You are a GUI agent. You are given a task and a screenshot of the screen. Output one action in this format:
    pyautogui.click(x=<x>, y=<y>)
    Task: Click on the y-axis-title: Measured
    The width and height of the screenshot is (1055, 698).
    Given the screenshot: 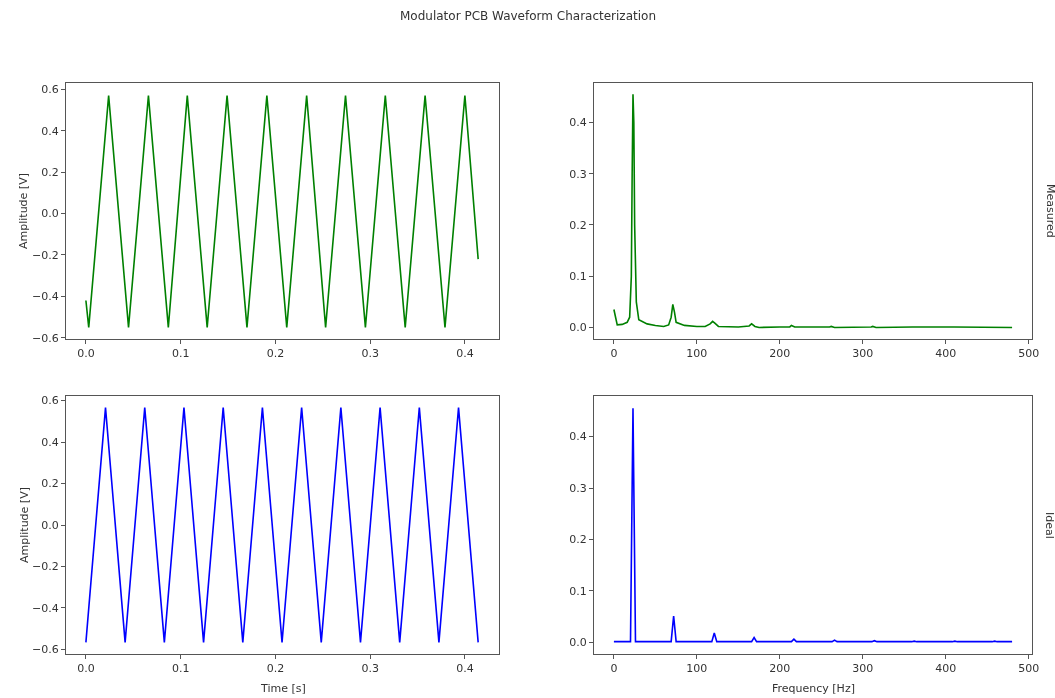 What is the action you would take?
    pyautogui.click(x=1049, y=211)
    